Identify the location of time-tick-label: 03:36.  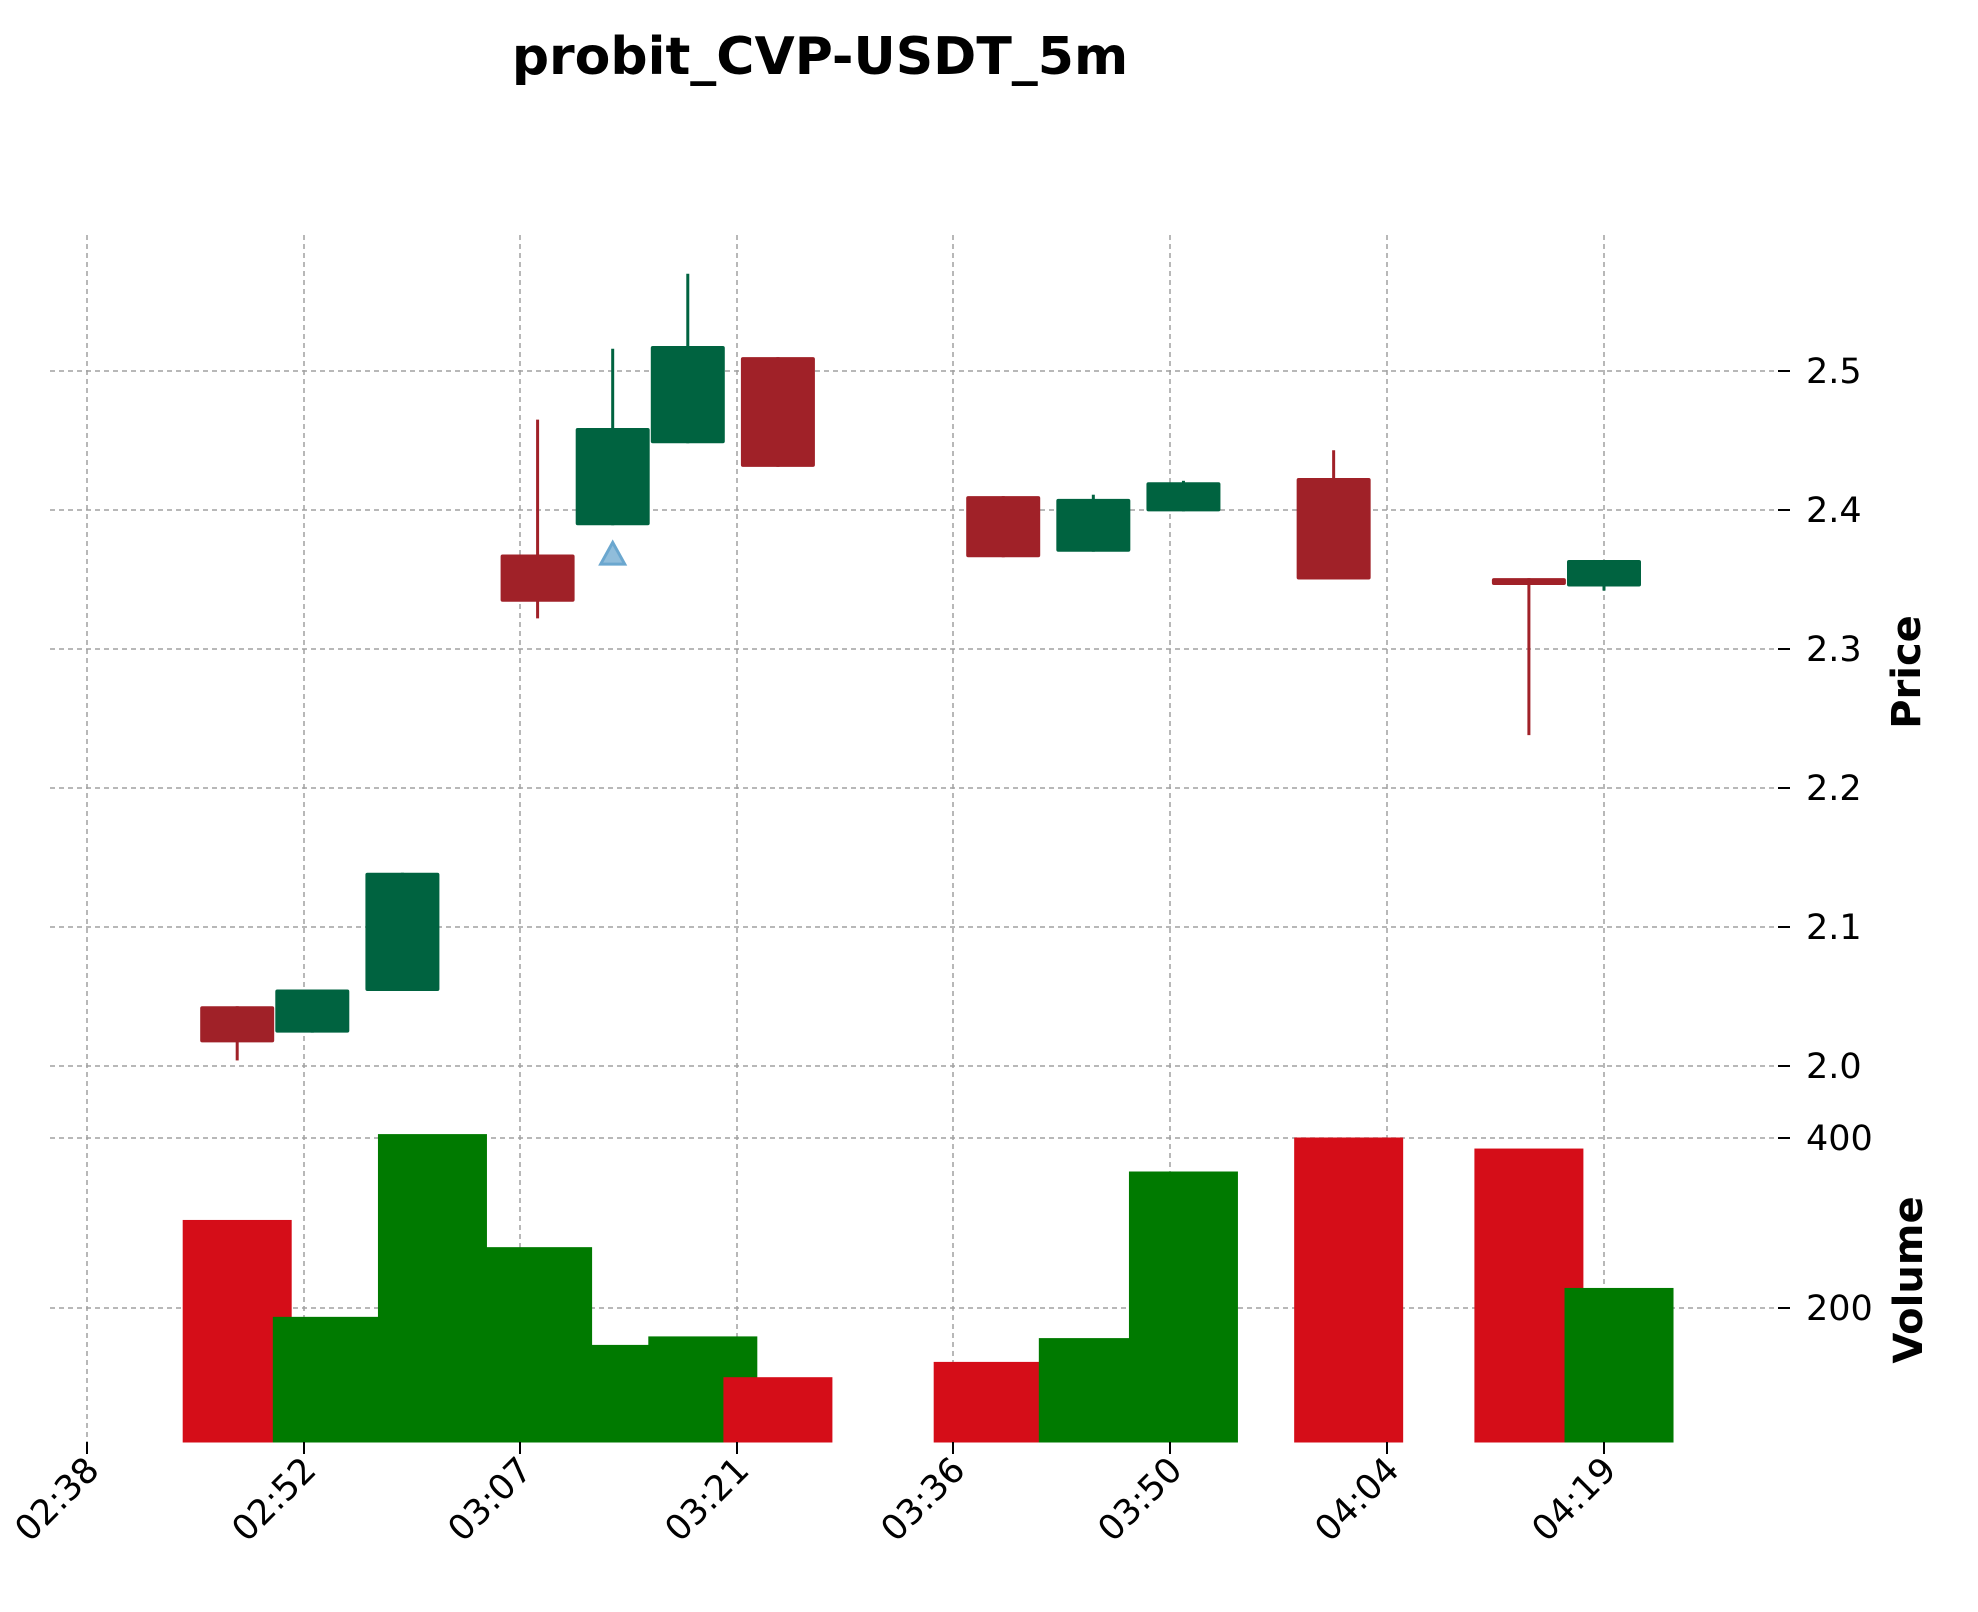
(924, 1500).